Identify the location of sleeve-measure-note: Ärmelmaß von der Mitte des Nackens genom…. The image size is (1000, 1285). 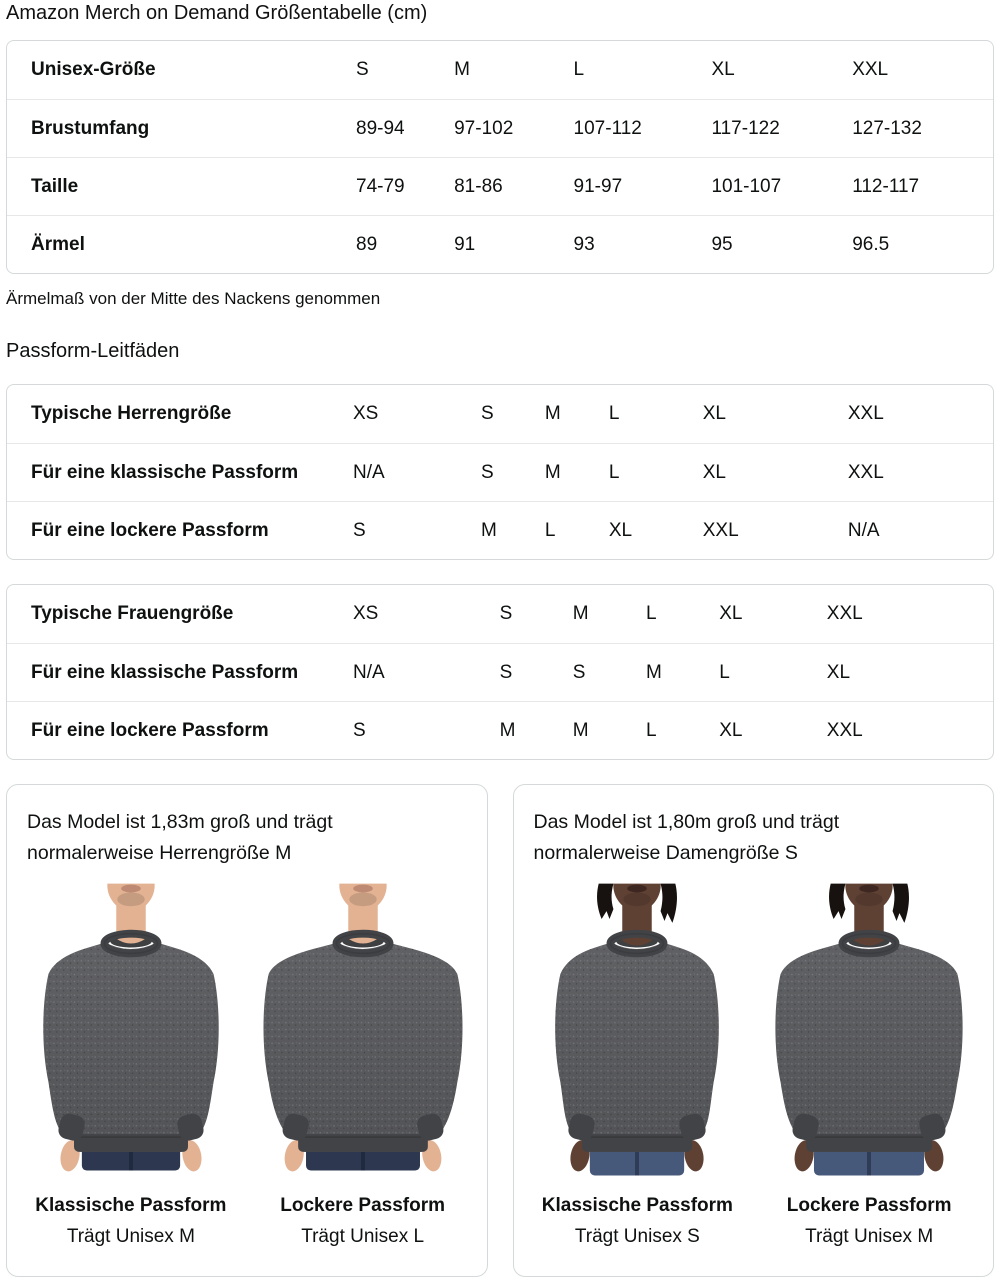
(193, 298).